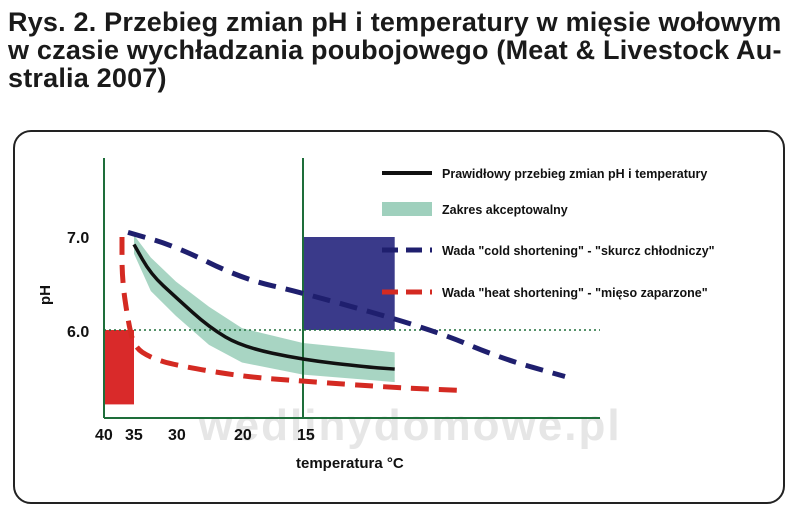 This screenshot has width=800, height=510. What do you see at coordinates (177, 435) in the screenshot?
I see `x-tick-30: 30` at bounding box center [177, 435].